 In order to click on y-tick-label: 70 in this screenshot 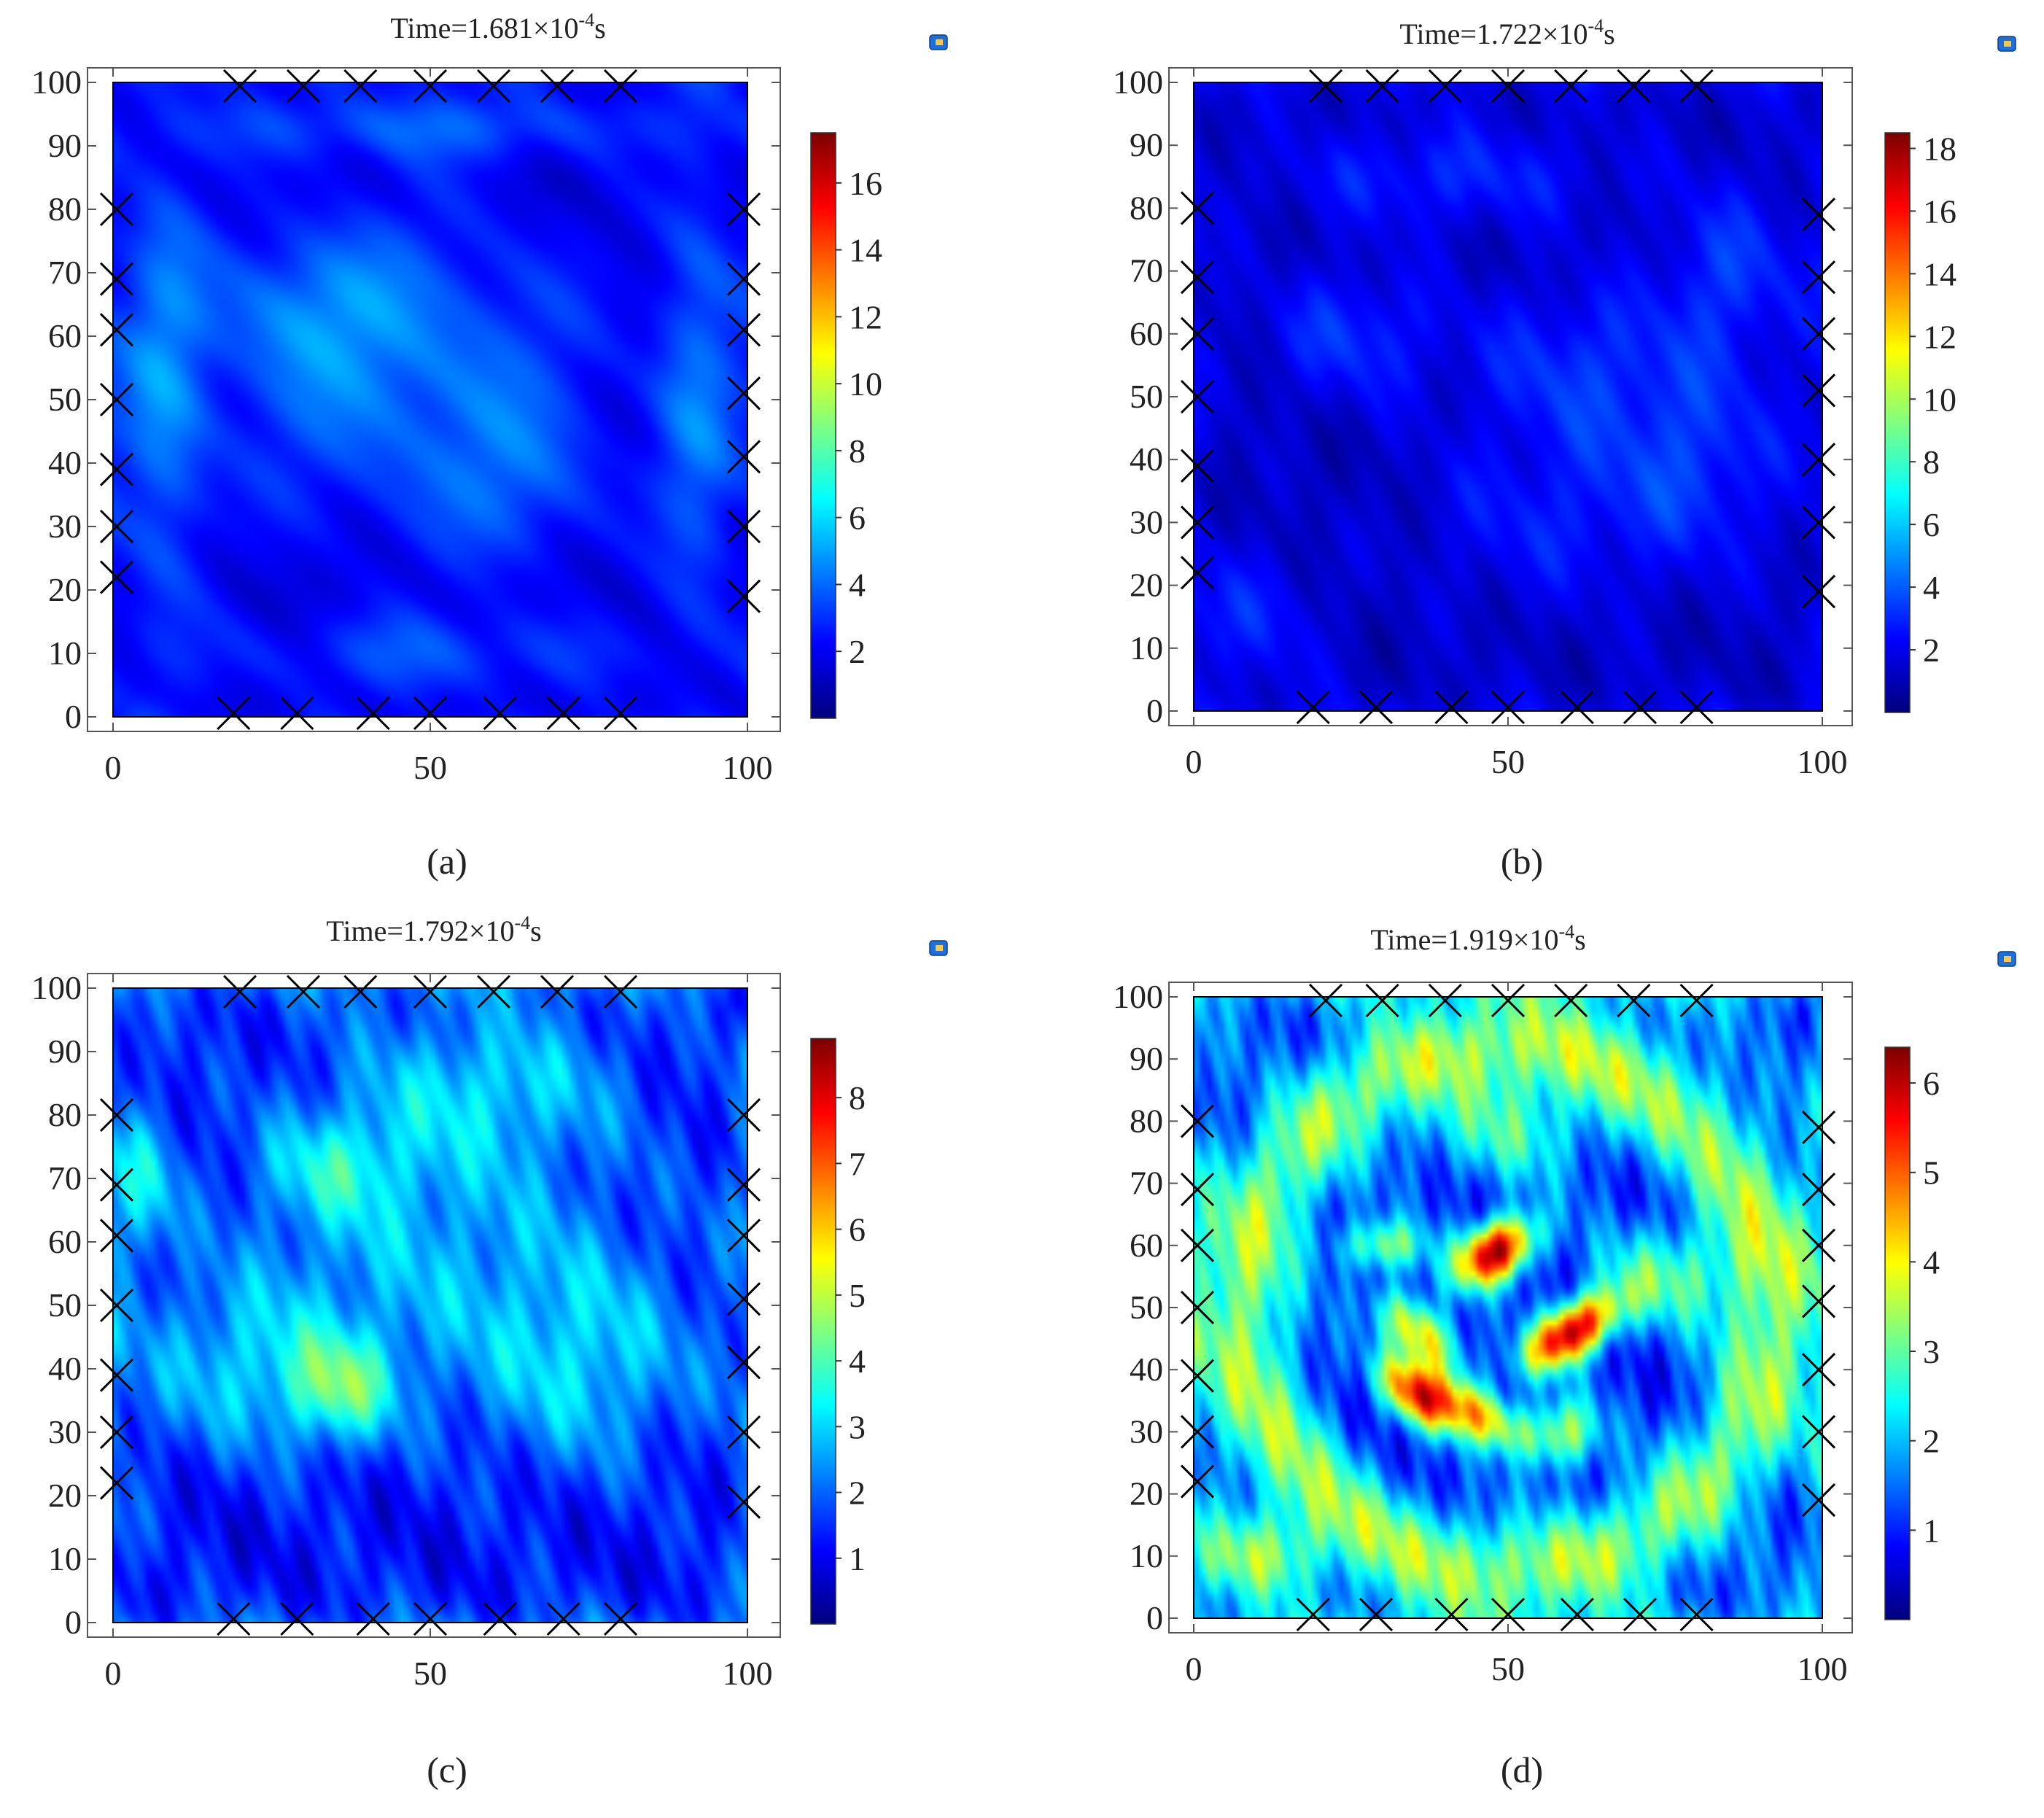, I will do `click(65, 1178)`.